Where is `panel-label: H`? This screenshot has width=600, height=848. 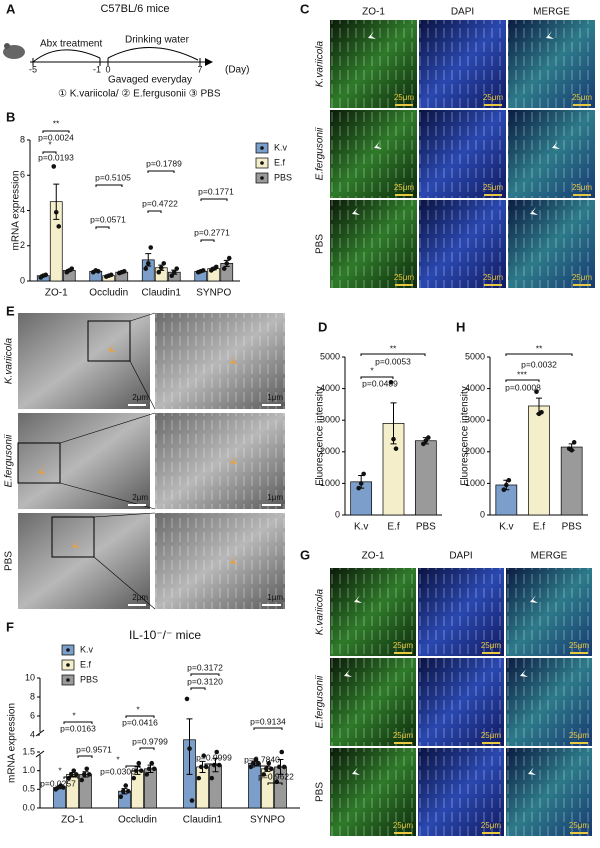 panel-label: H is located at coordinates (460, 326).